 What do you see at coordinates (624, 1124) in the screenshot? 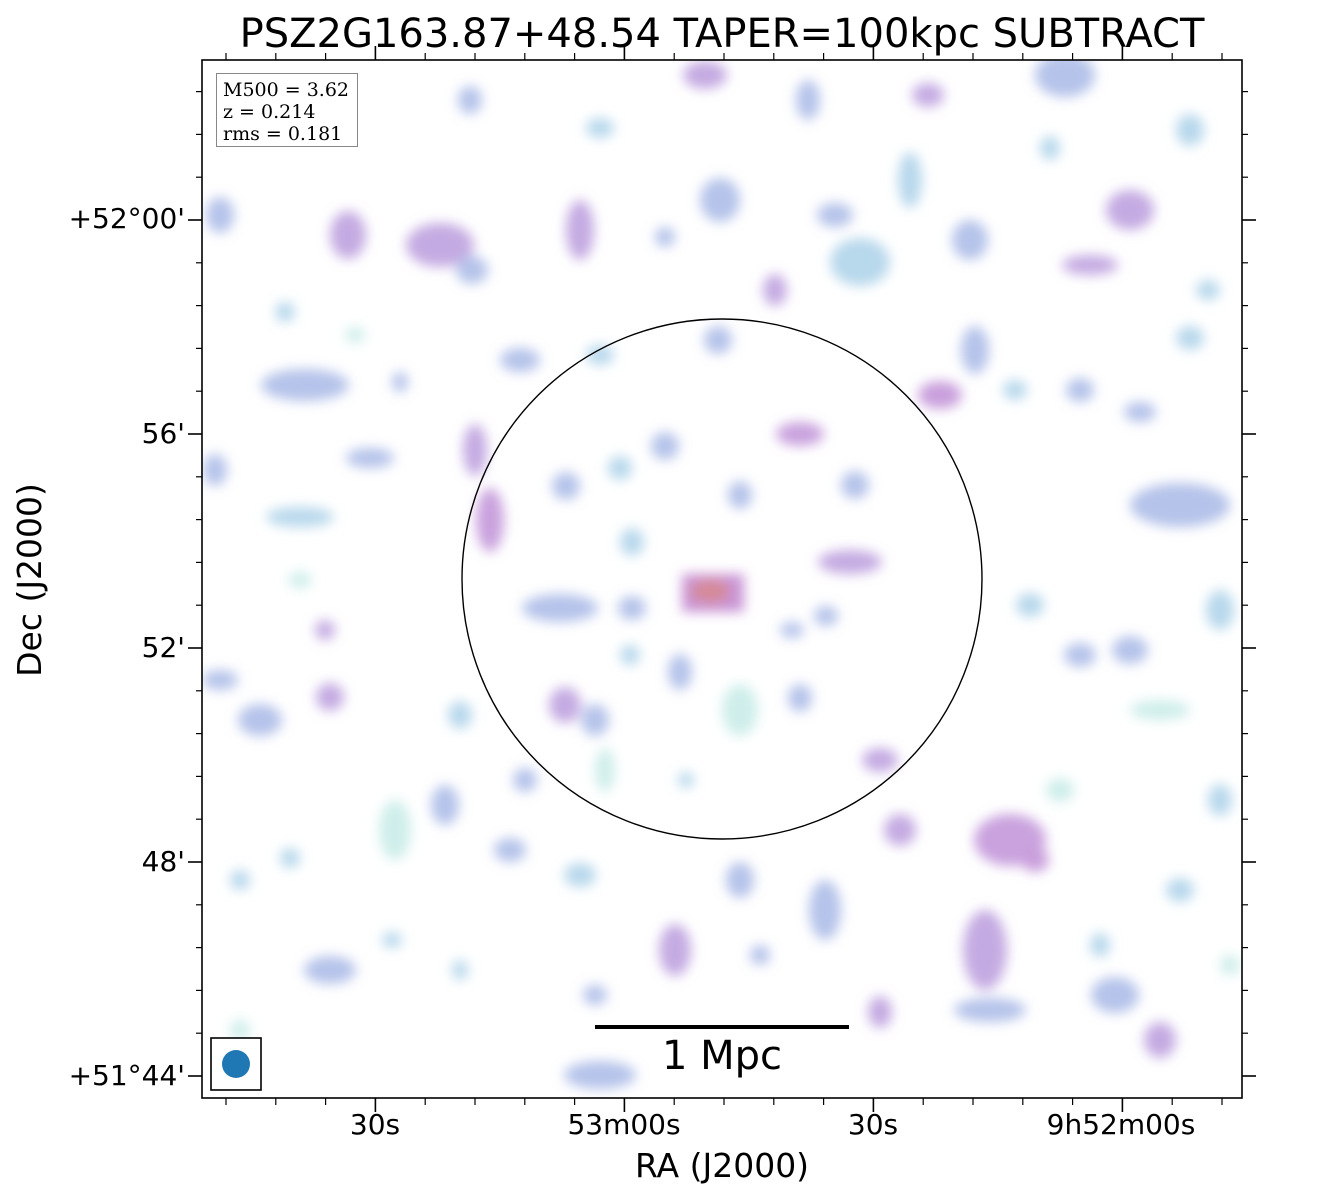
I see `x-tick-label: 53m00s` at bounding box center [624, 1124].